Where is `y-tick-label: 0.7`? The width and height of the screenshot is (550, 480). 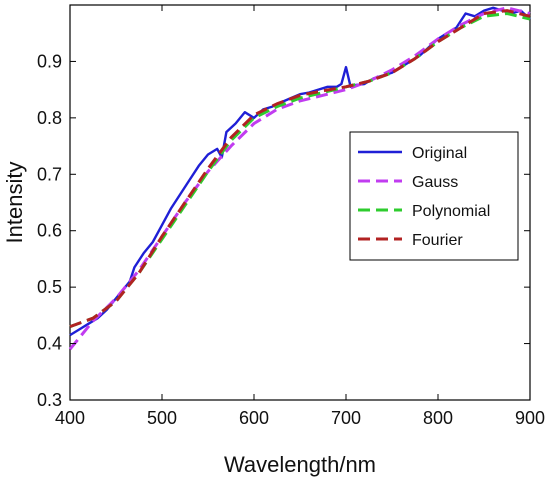 y-tick-label: 0.7 is located at coordinates (49, 174).